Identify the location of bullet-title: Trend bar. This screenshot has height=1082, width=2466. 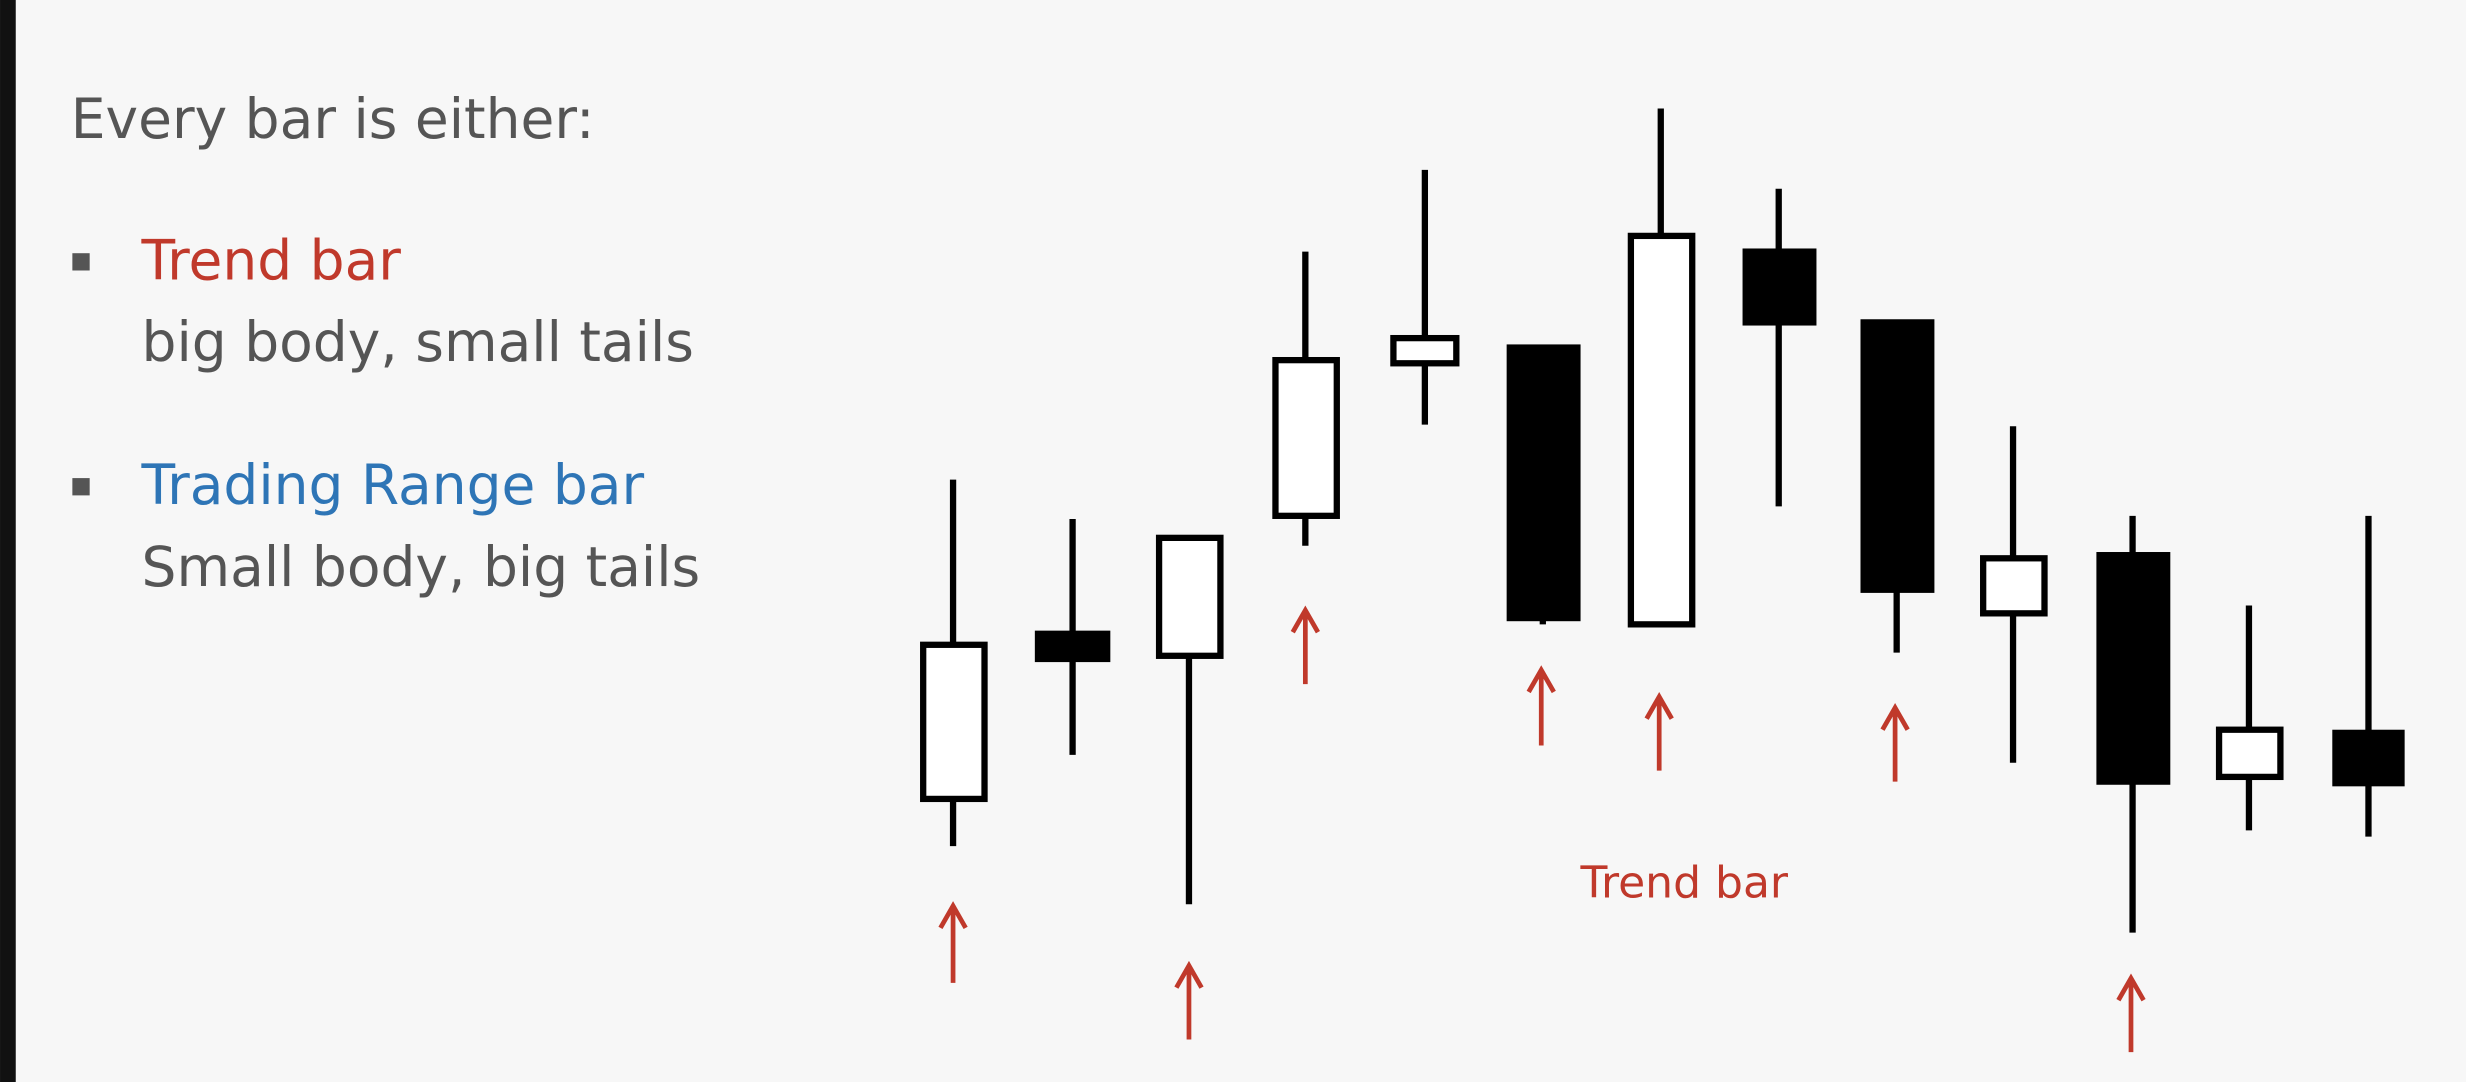
(271, 260).